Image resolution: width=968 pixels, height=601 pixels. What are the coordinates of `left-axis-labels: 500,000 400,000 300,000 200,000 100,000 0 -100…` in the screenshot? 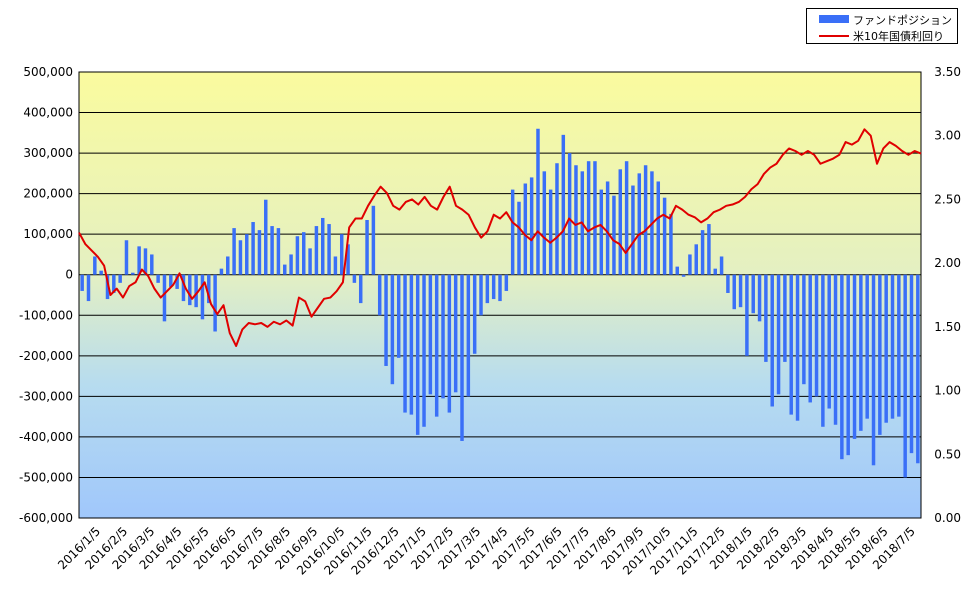 It's located at (46, 295).